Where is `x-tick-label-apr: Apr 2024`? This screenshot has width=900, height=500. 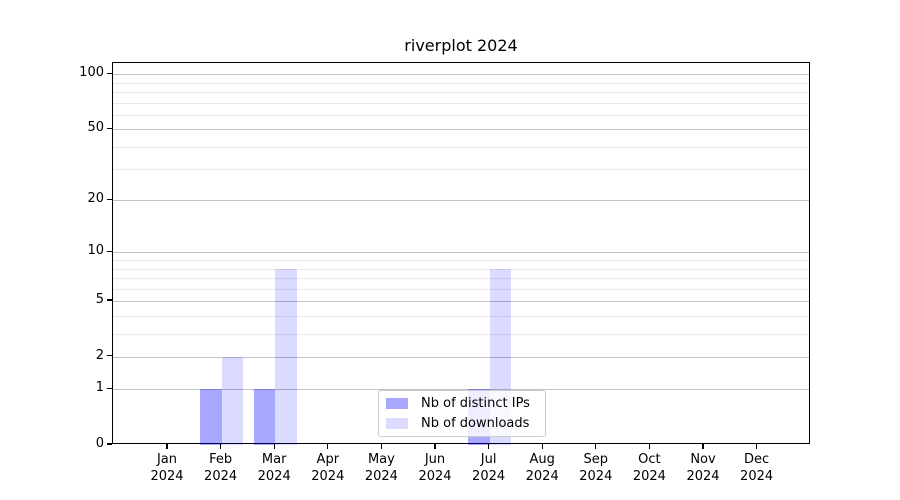 x-tick-label-apr: Apr 2024 is located at coordinates (328, 468).